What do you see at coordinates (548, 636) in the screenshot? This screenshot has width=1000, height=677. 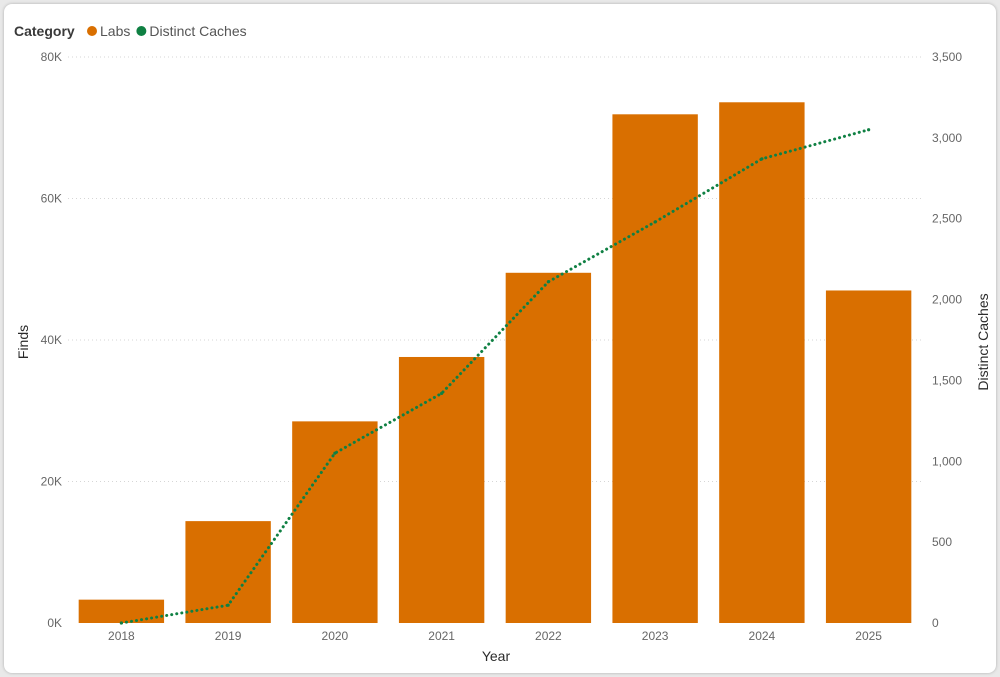 I see `x-tick-label: 2022` at bounding box center [548, 636].